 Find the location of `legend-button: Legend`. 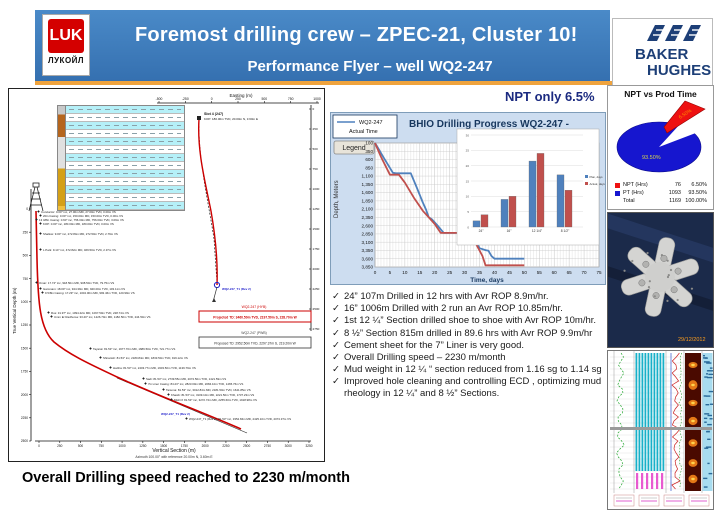

legend-button: Legend is located at coordinates (354, 147).